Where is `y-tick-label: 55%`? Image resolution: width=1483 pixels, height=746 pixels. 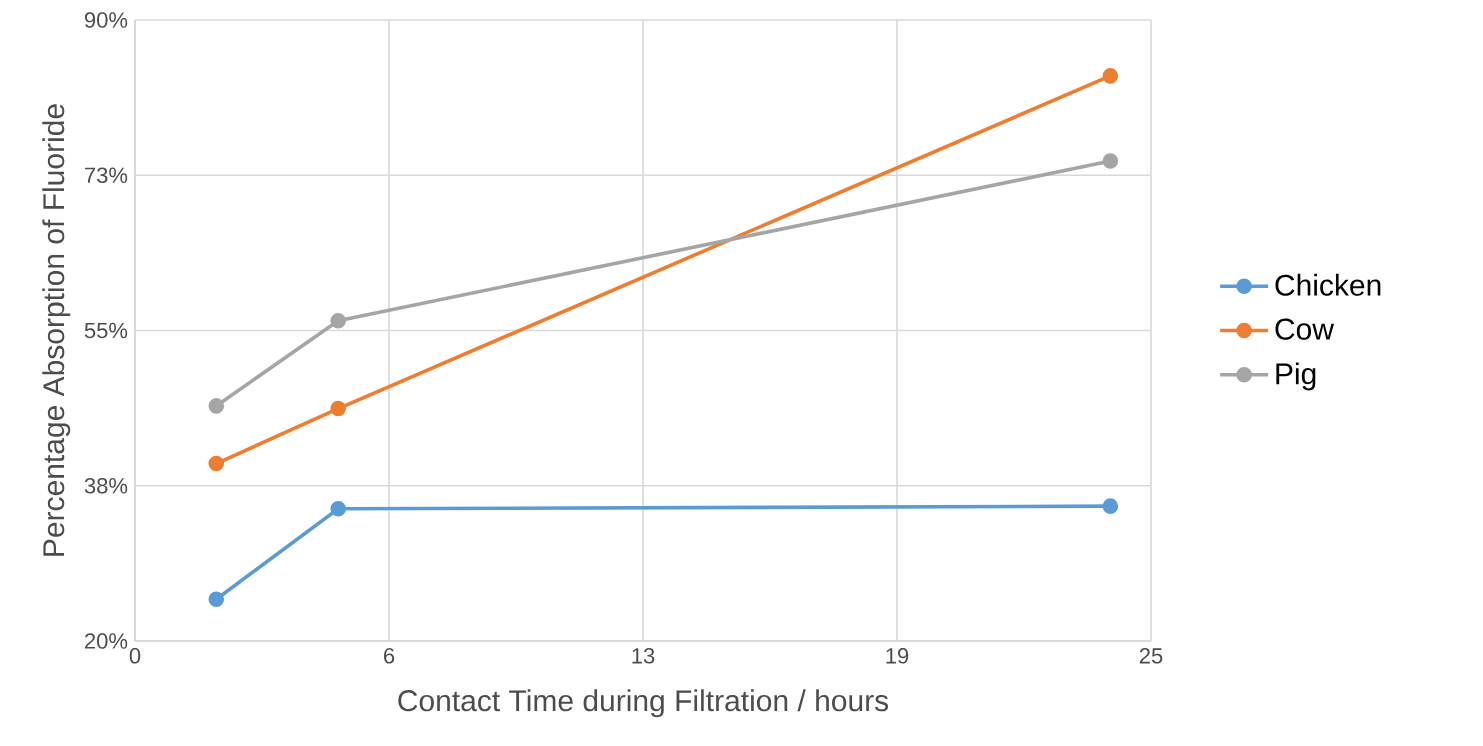
y-tick-label: 55% is located at coordinates (106, 330).